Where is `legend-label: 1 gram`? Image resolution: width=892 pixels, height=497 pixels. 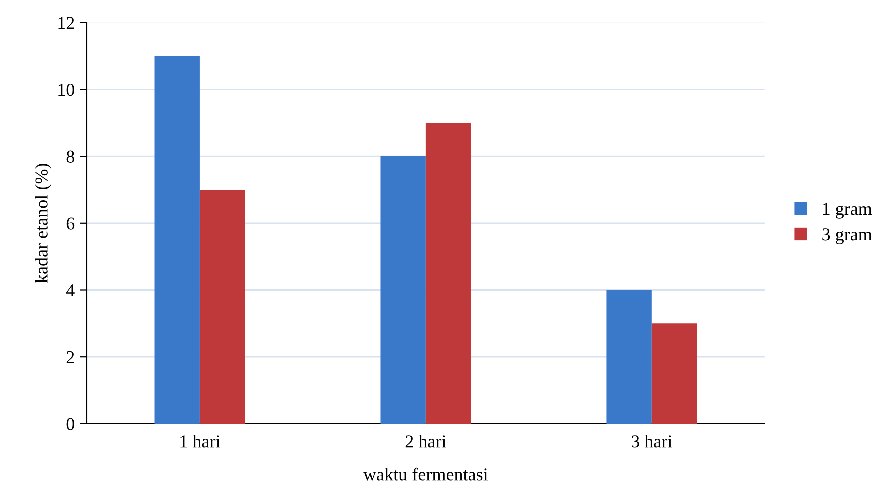
legend-label: 1 gram is located at coordinates (847, 211).